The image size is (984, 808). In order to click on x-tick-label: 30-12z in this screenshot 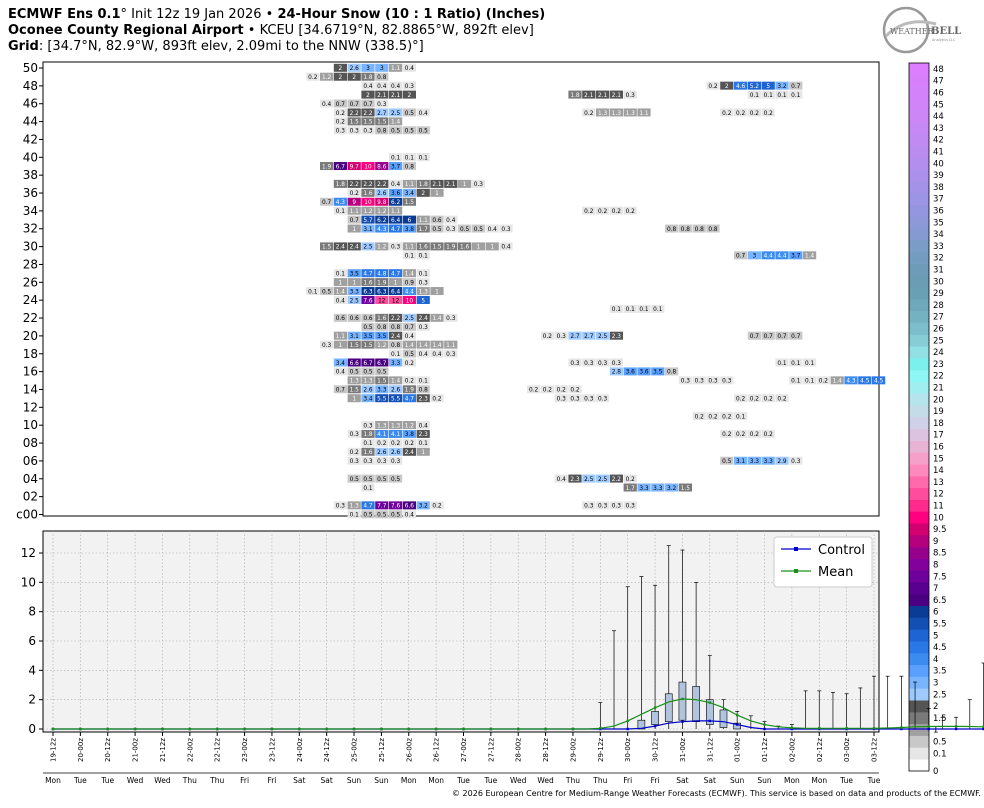, I will do `click(656, 750)`.